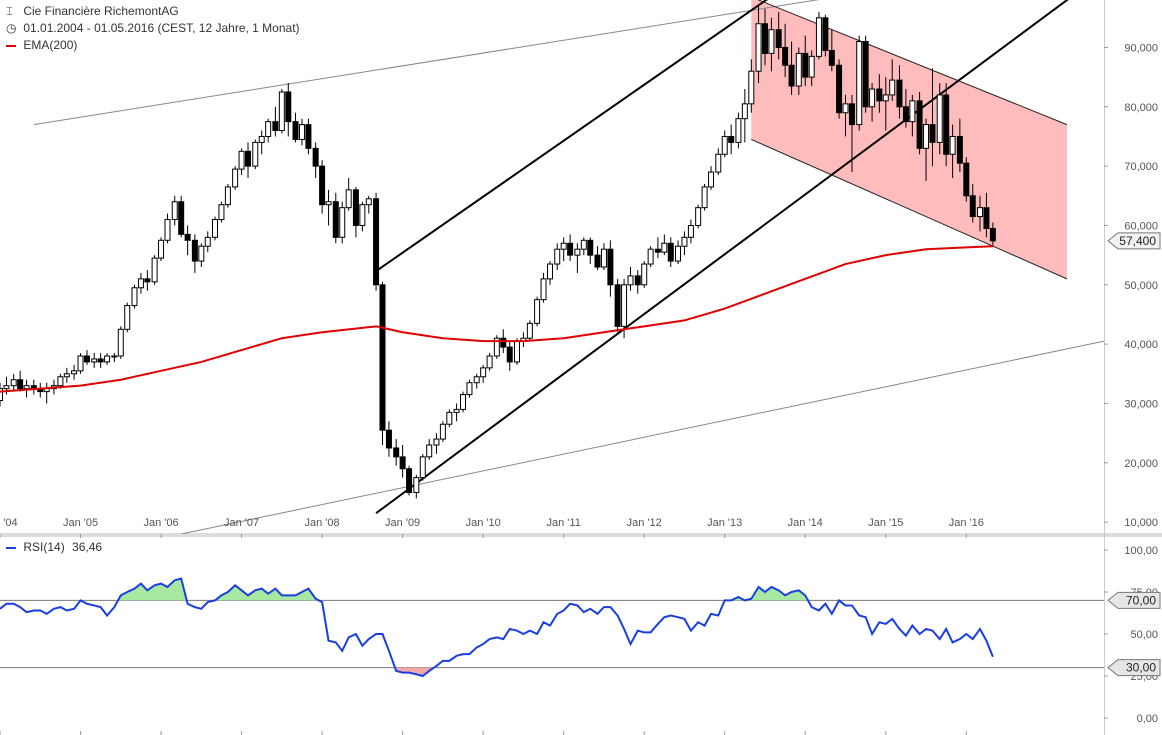  I want to click on price-y-tick-label: 50,000, so click(1141, 286).